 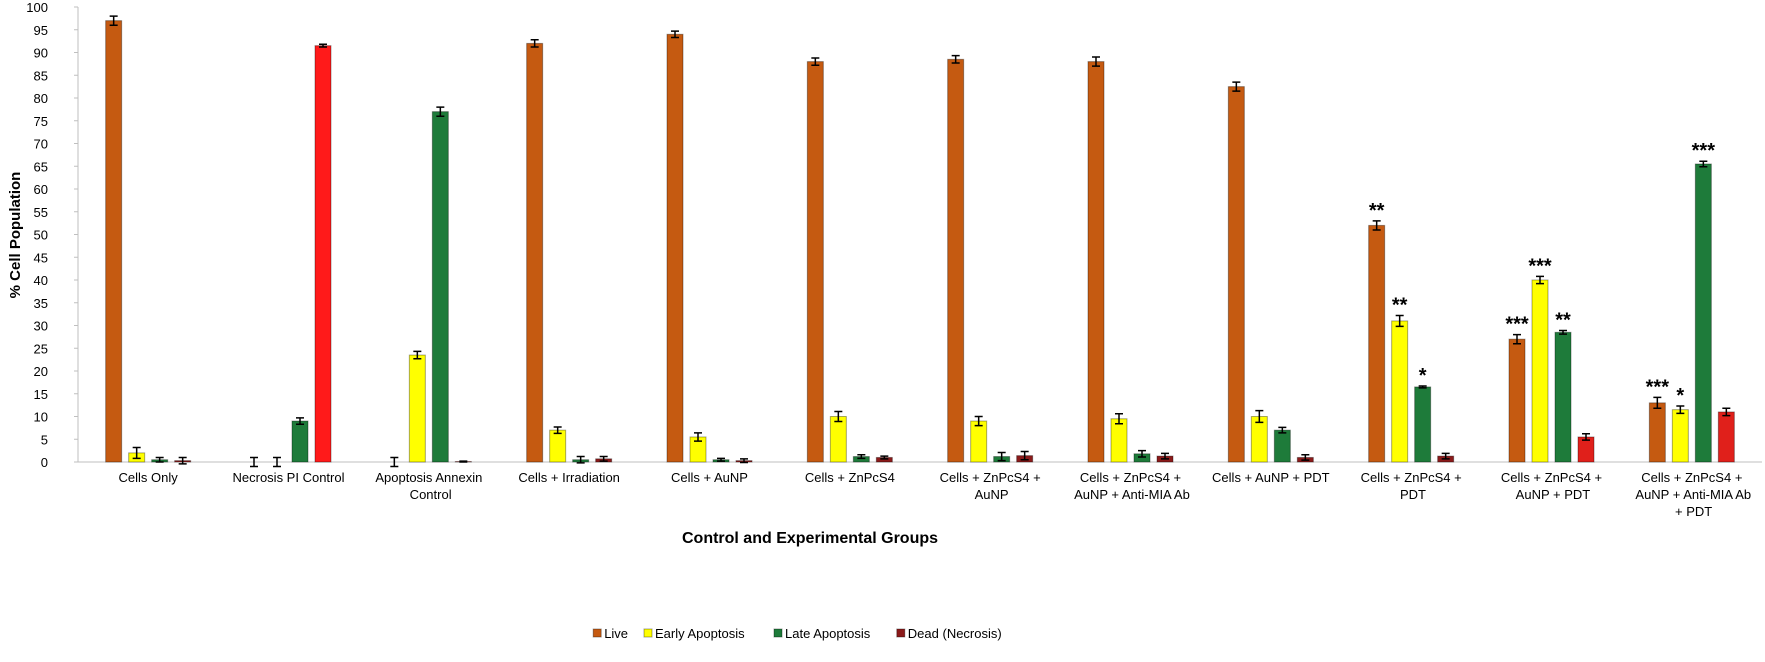 What do you see at coordinates (41, 326) in the screenshot?
I see `y-tick-label: 30` at bounding box center [41, 326].